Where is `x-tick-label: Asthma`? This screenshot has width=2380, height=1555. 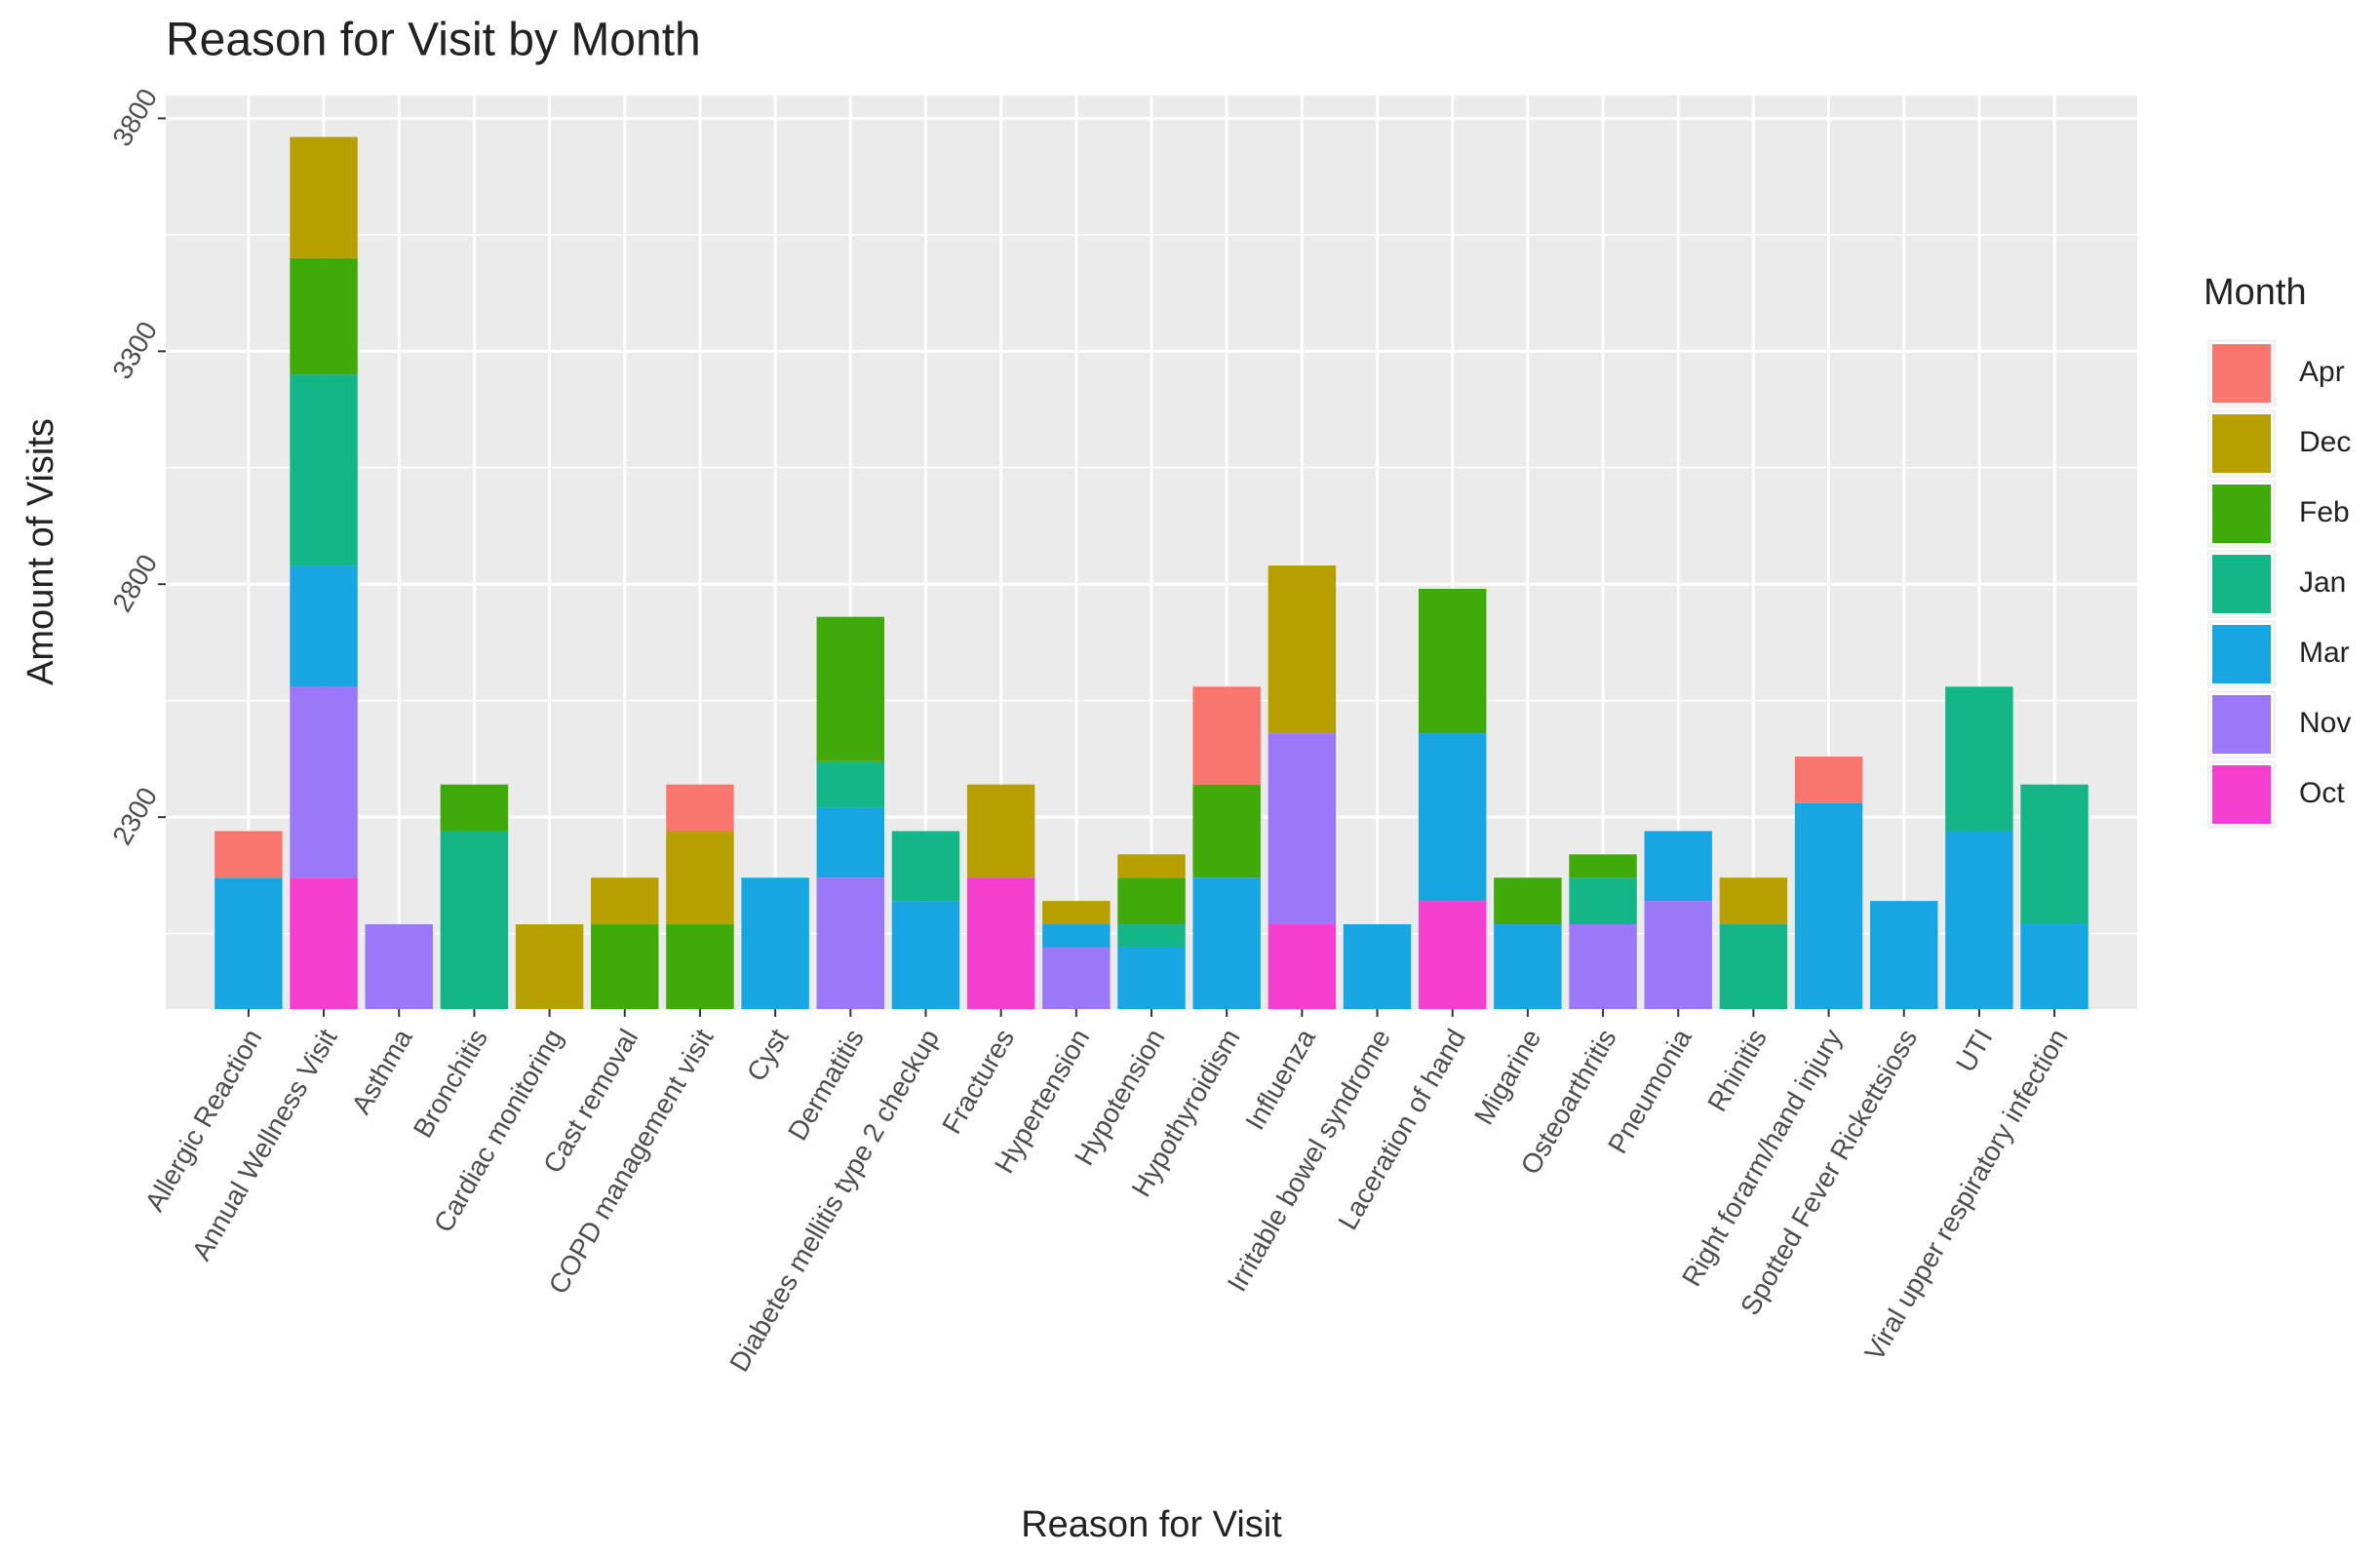
x-tick-label: Asthma is located at coordinates (382, 1071).